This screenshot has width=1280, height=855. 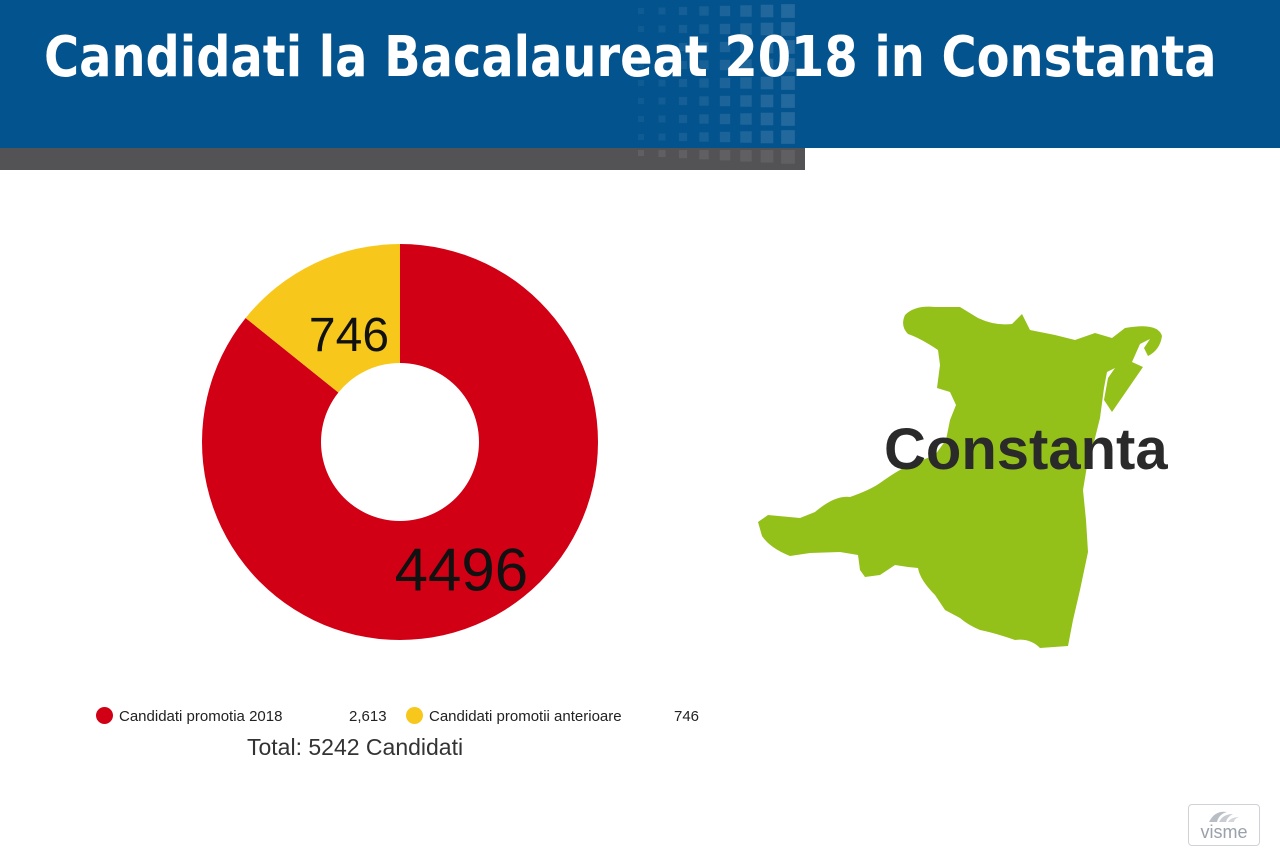 What do you see at coordinates (687, 716) in the screenshot?
I see `legend-value: 746` at bounding box center [687, 716].